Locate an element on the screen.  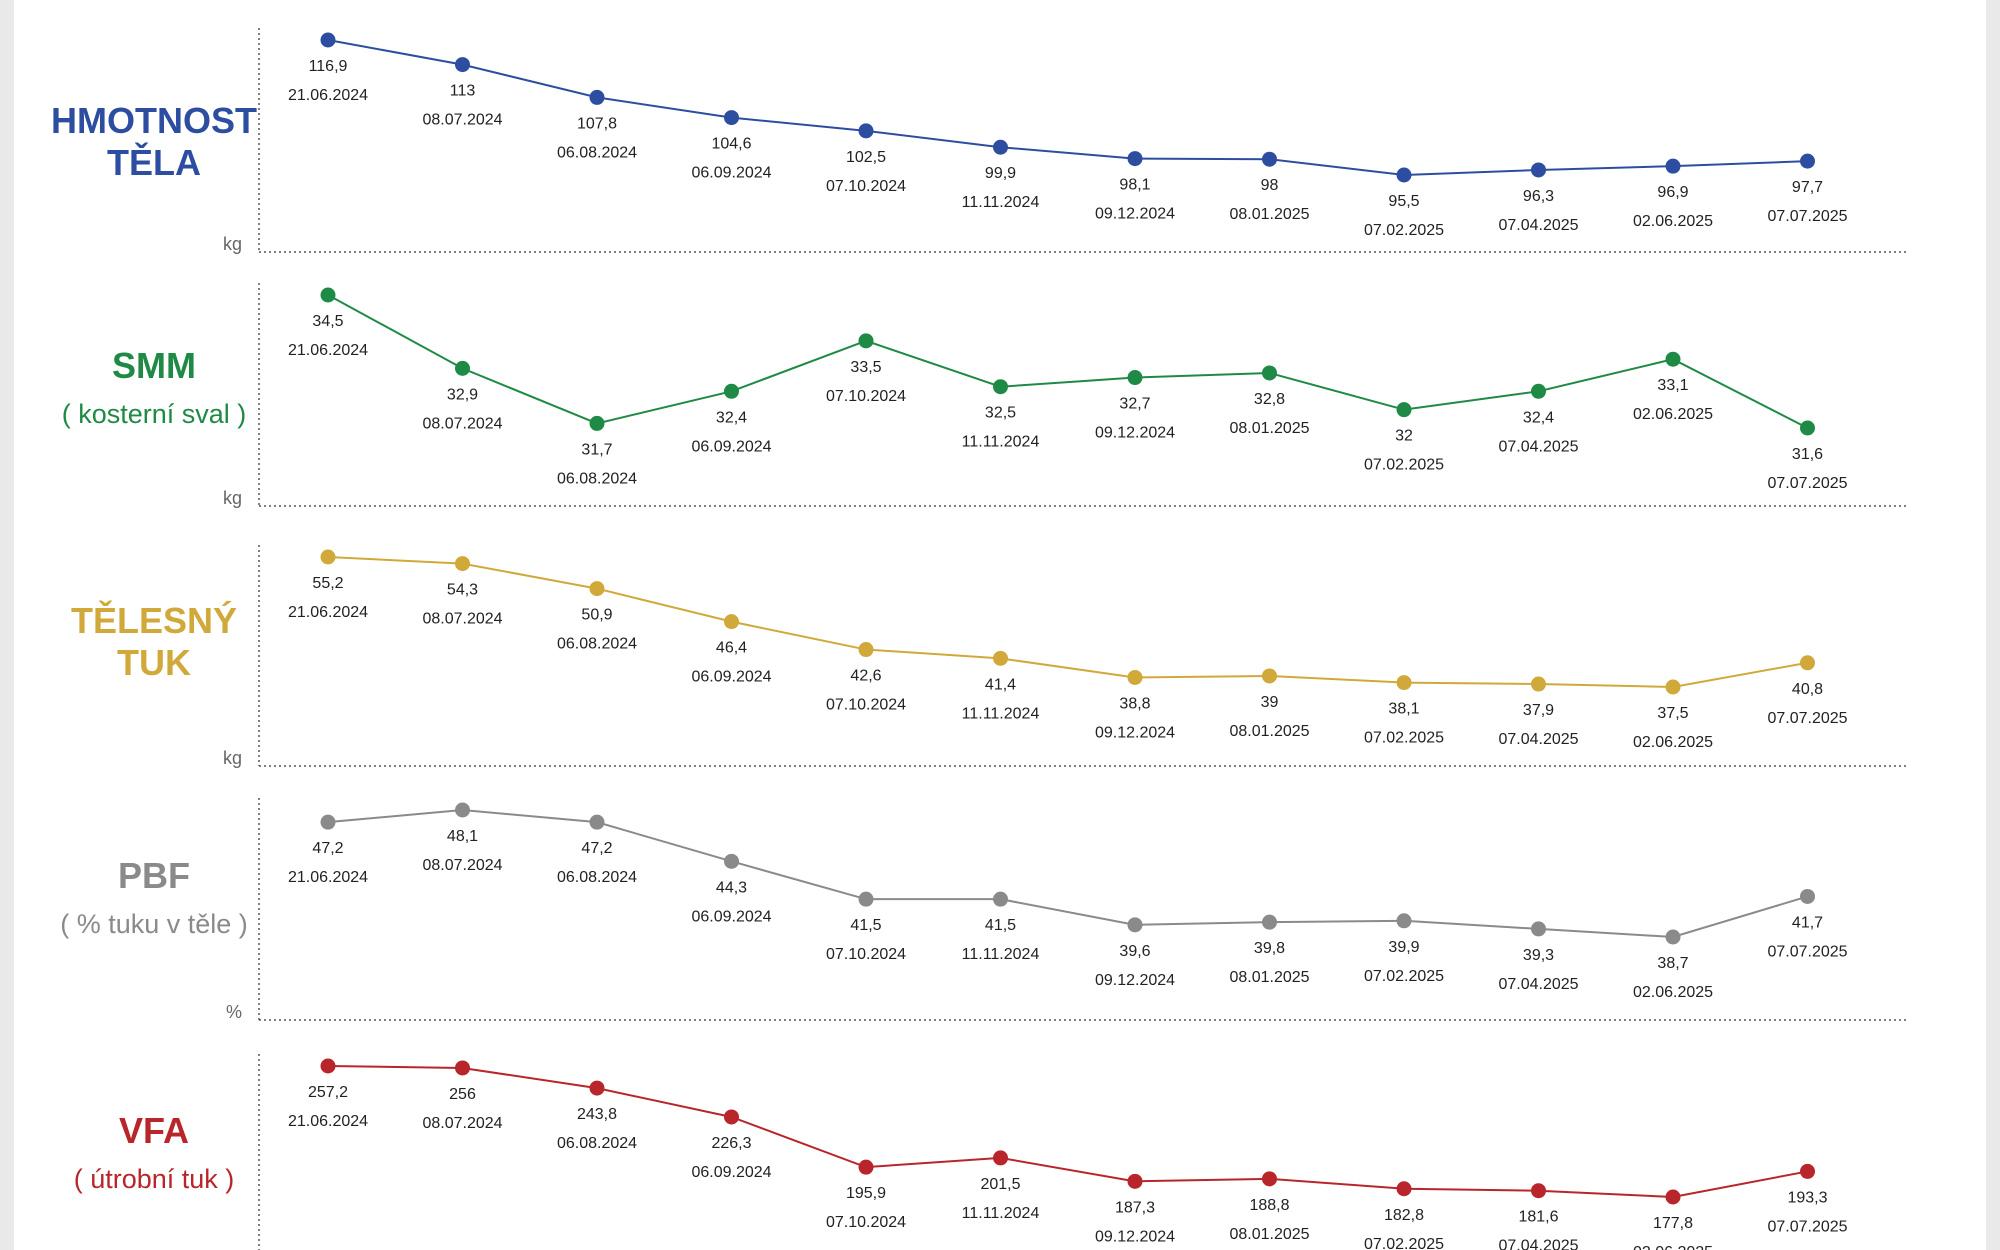
panel-title-3: TĚLESNÝ TUK is located at coordinates (154, 642).